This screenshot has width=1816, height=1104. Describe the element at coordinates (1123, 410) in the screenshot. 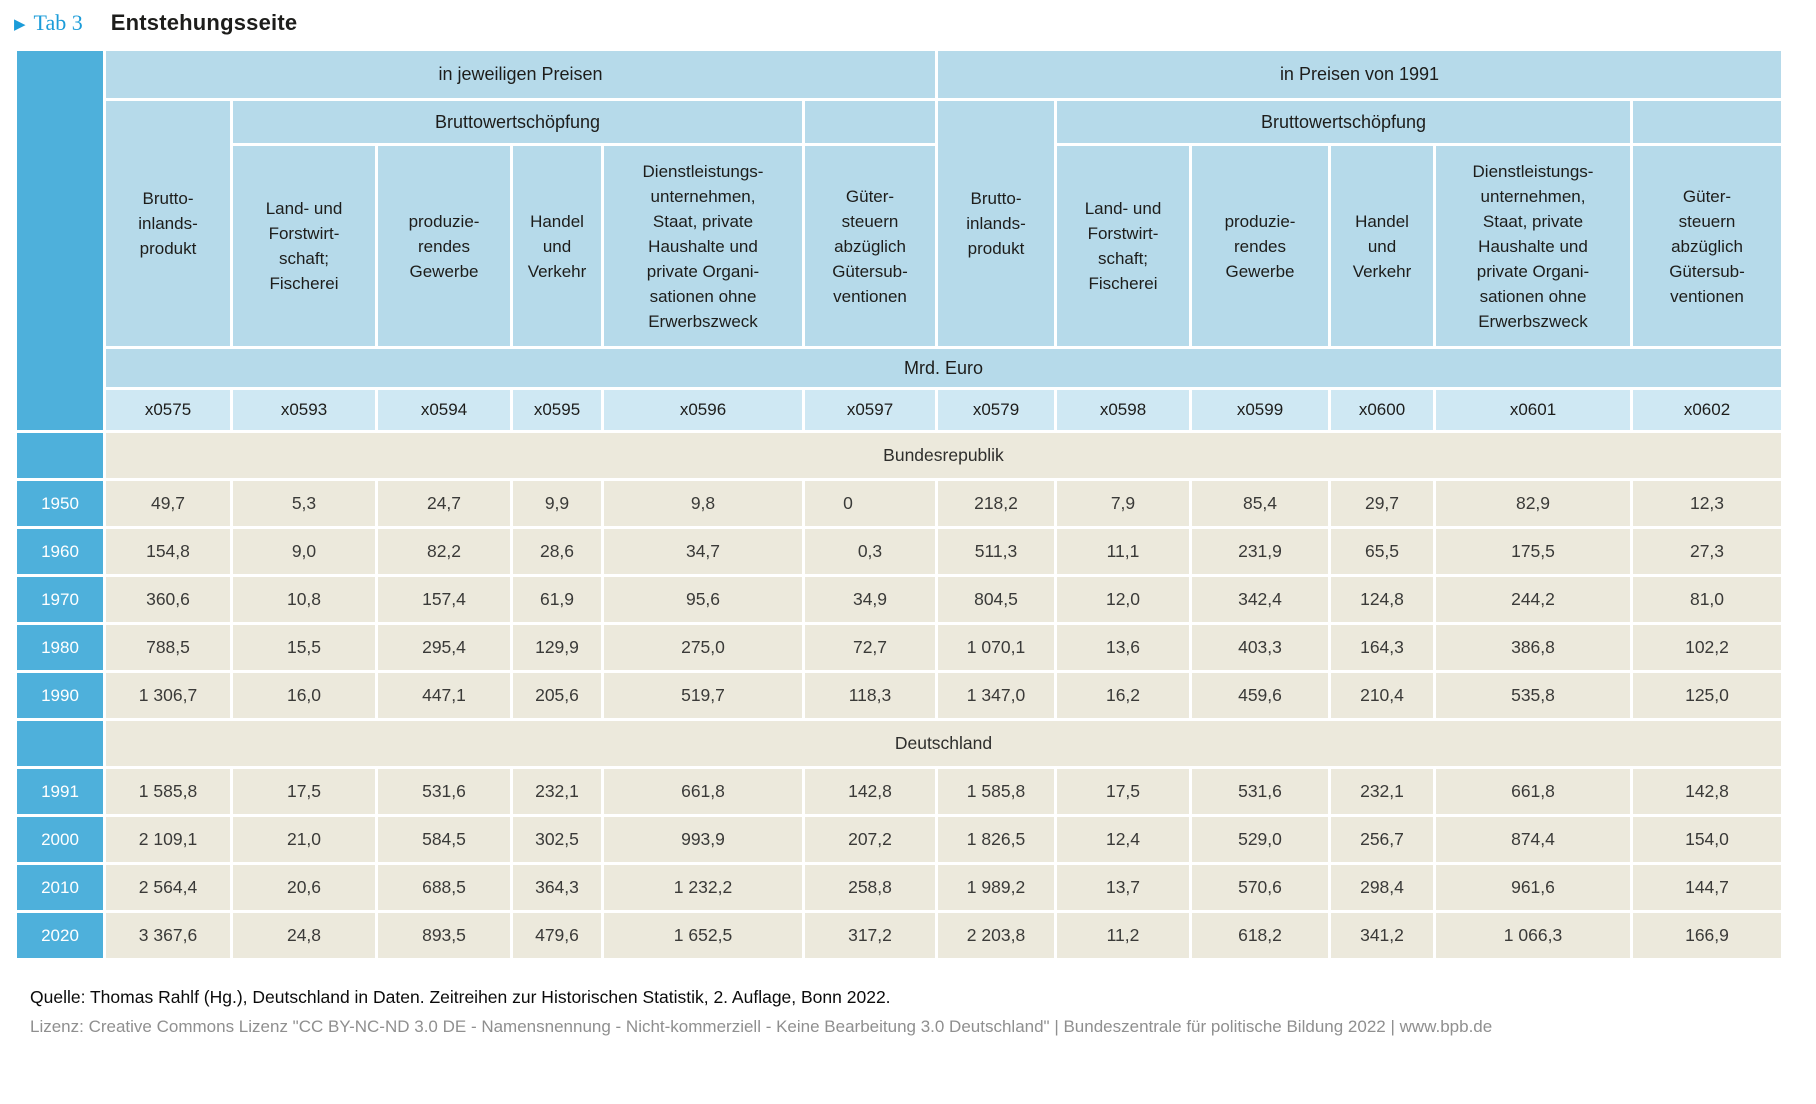

I see `series-code: x0598` at that location.